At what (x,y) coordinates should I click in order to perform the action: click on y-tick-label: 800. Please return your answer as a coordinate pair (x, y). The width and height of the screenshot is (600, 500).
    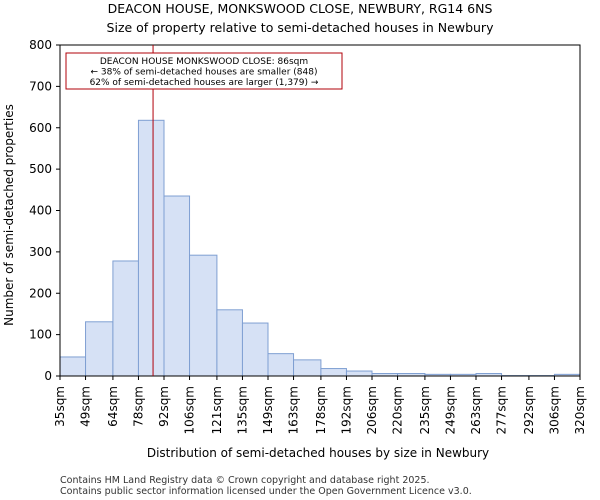
    Looking at the image, I should click on (40, 45).